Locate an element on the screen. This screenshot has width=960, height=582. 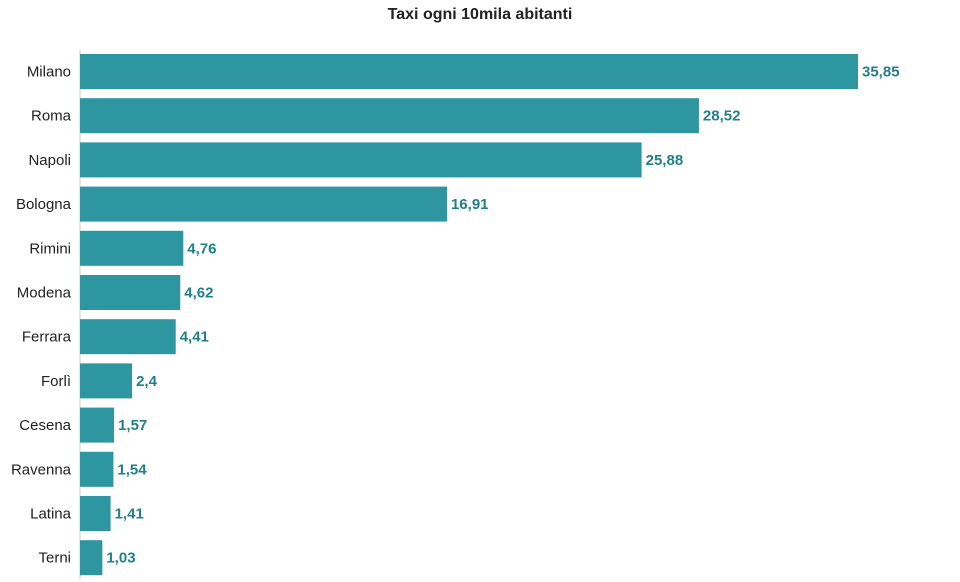
category-label: Latina is located at coordinates (51, 514).